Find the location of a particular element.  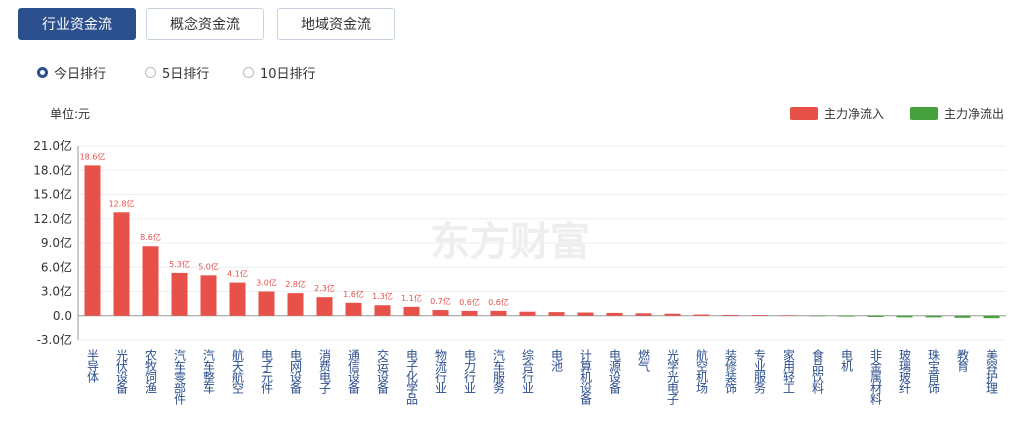

x-tick-label: 珠宝首饰 is located at coordinates (934, 371).